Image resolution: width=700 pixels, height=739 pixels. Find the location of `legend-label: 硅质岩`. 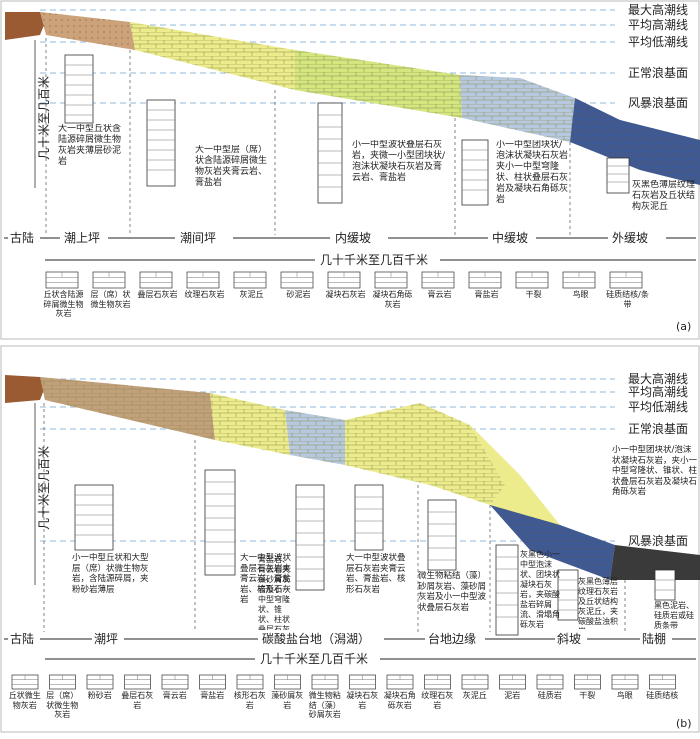

legend-label: 硅质岩 is located at coordinates (549, 695).